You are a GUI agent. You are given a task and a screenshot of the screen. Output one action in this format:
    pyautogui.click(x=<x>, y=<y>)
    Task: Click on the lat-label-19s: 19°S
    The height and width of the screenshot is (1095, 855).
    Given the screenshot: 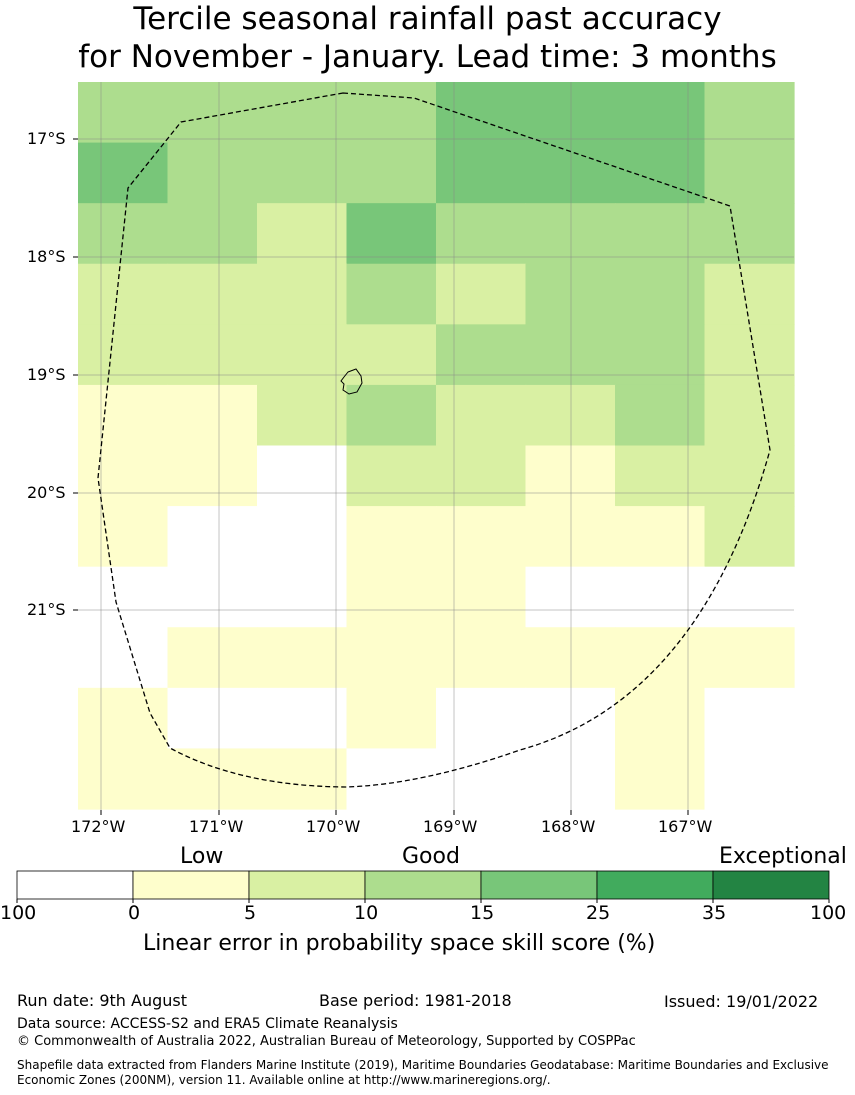 What is the action you would take?
    pyautogui.click(x=46, y=374)
    